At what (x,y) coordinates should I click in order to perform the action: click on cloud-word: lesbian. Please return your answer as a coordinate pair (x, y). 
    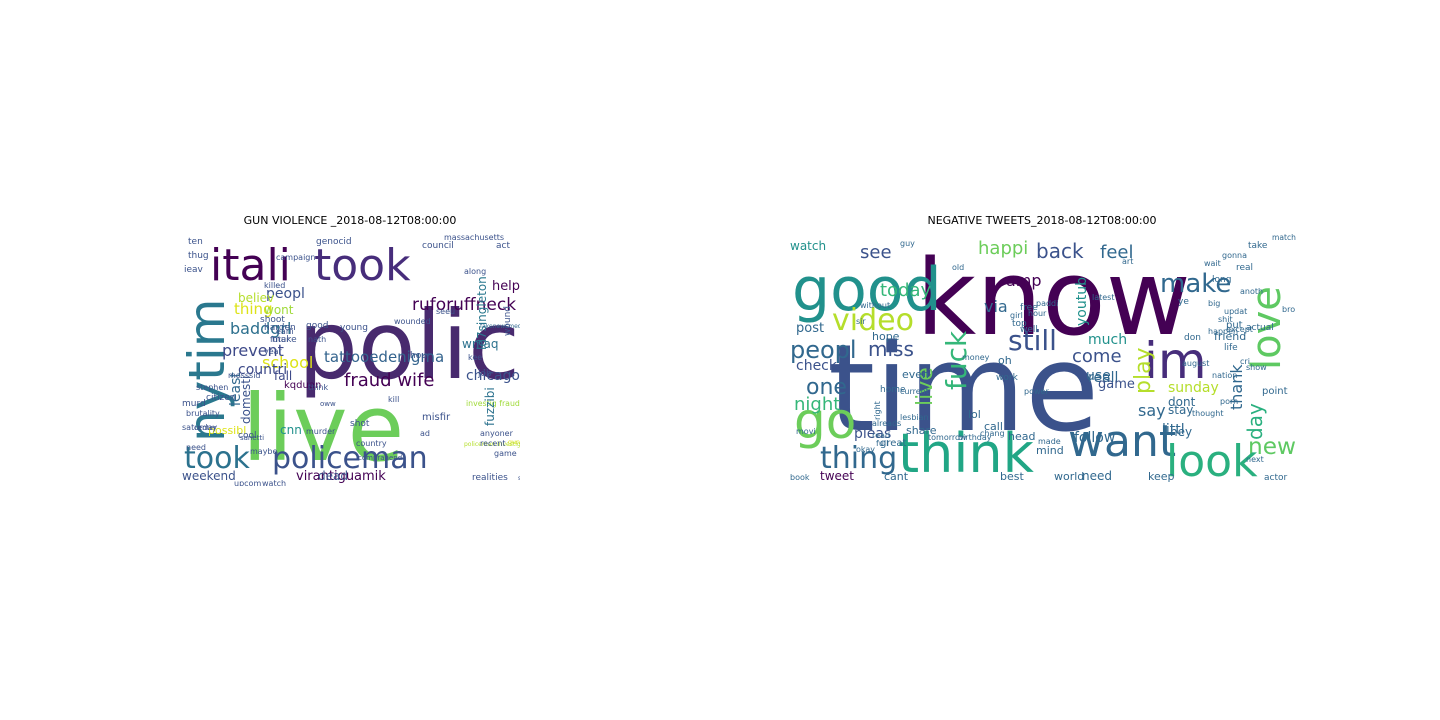
    Looking at the image, I should click on (914, 417).